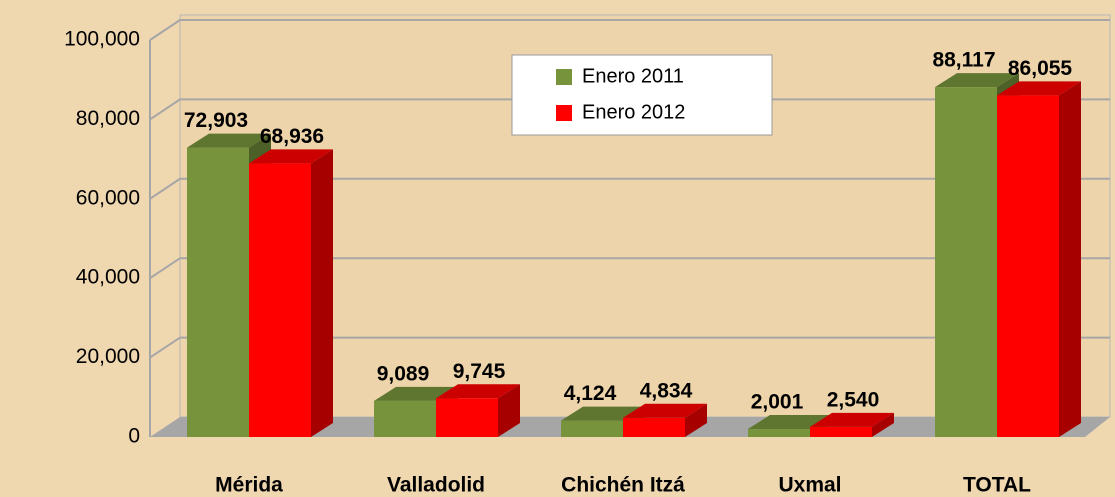 The width and height of the screenshot is (1115, 497). Describe the element at coordinates (479, 371) in the screenshot. I see `value-label: 9,745` at that location.